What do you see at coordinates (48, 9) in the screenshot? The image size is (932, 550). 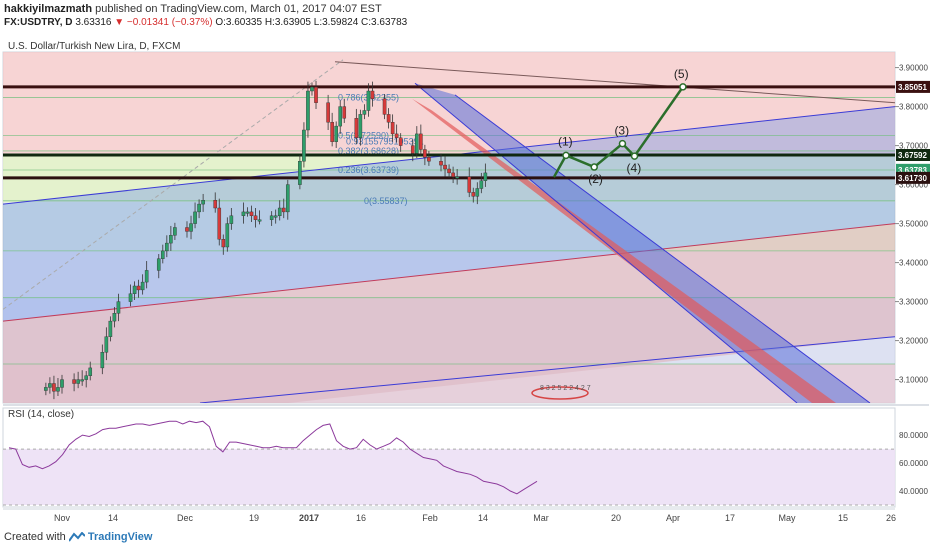 I see `author-name: hakkiyilmazmath` at bounding box center [48, 9].